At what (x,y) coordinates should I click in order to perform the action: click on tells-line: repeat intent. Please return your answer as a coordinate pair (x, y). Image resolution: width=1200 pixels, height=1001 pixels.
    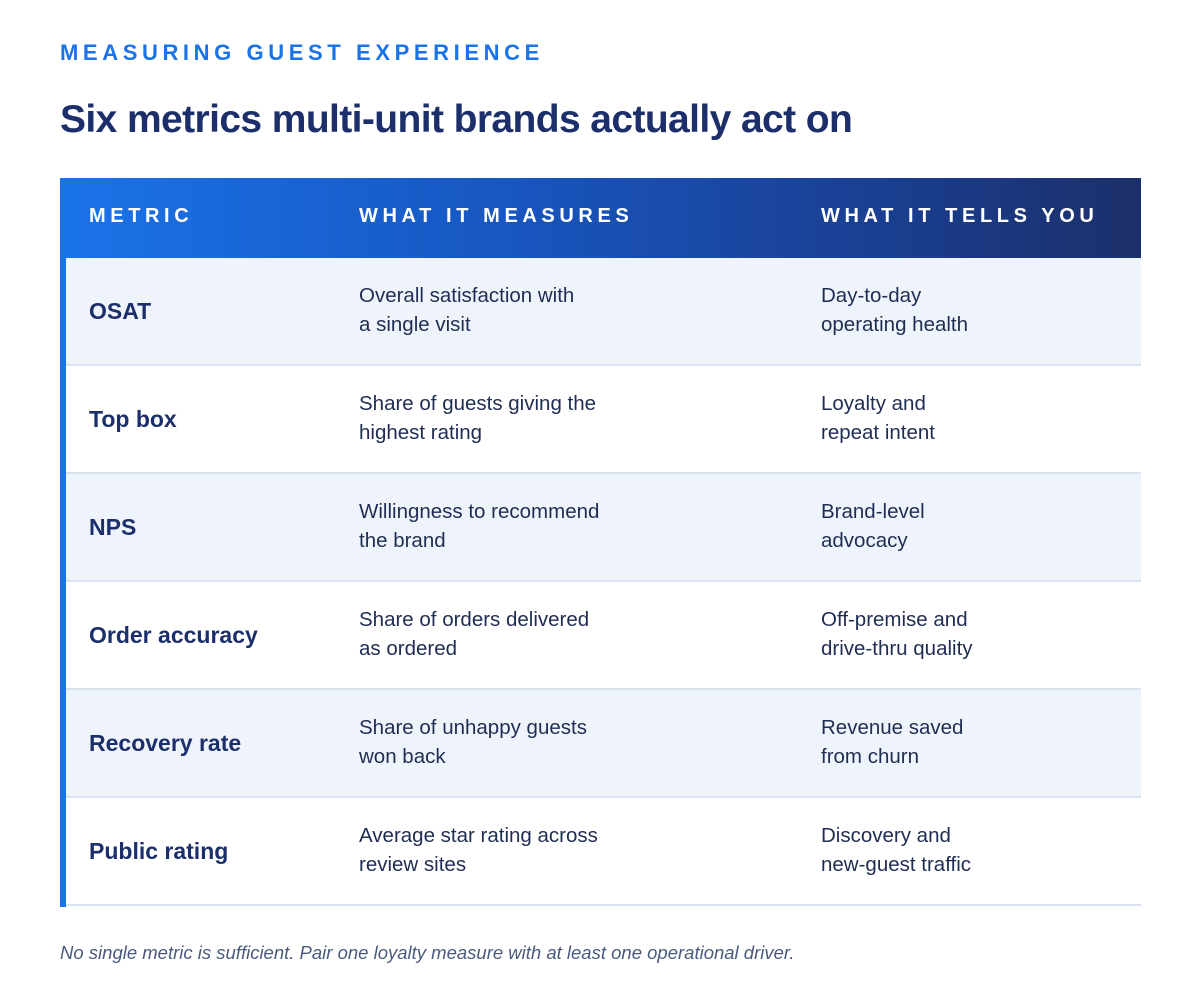
    Looking at the image, I should click on (878, 432).